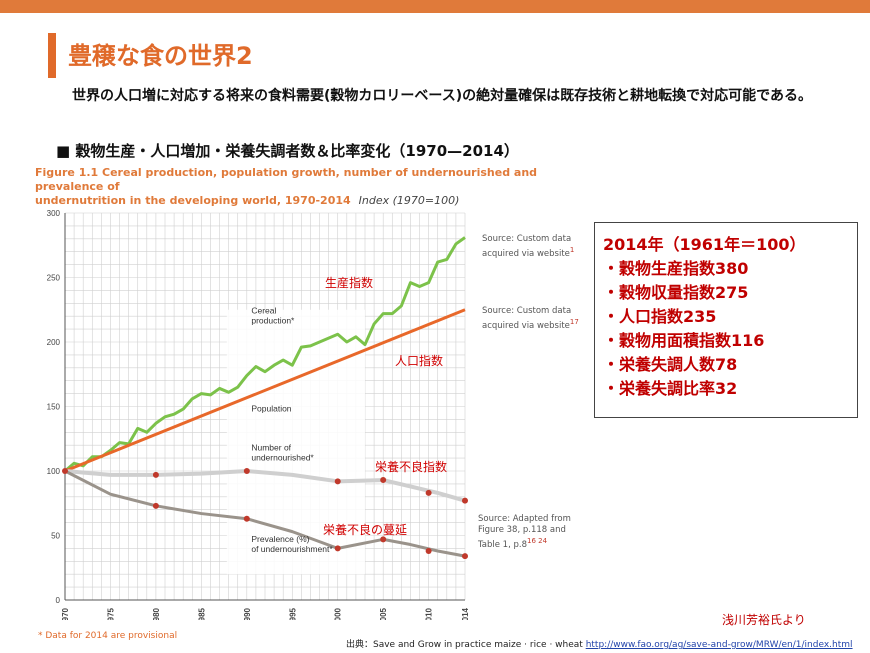 The height and width of the screenshot is (653, 870). What do you see at coordinates (670, 388) in the screenshot?
I see `summary-item: ・栄養失調比率32` at bounding box center [670, 388].